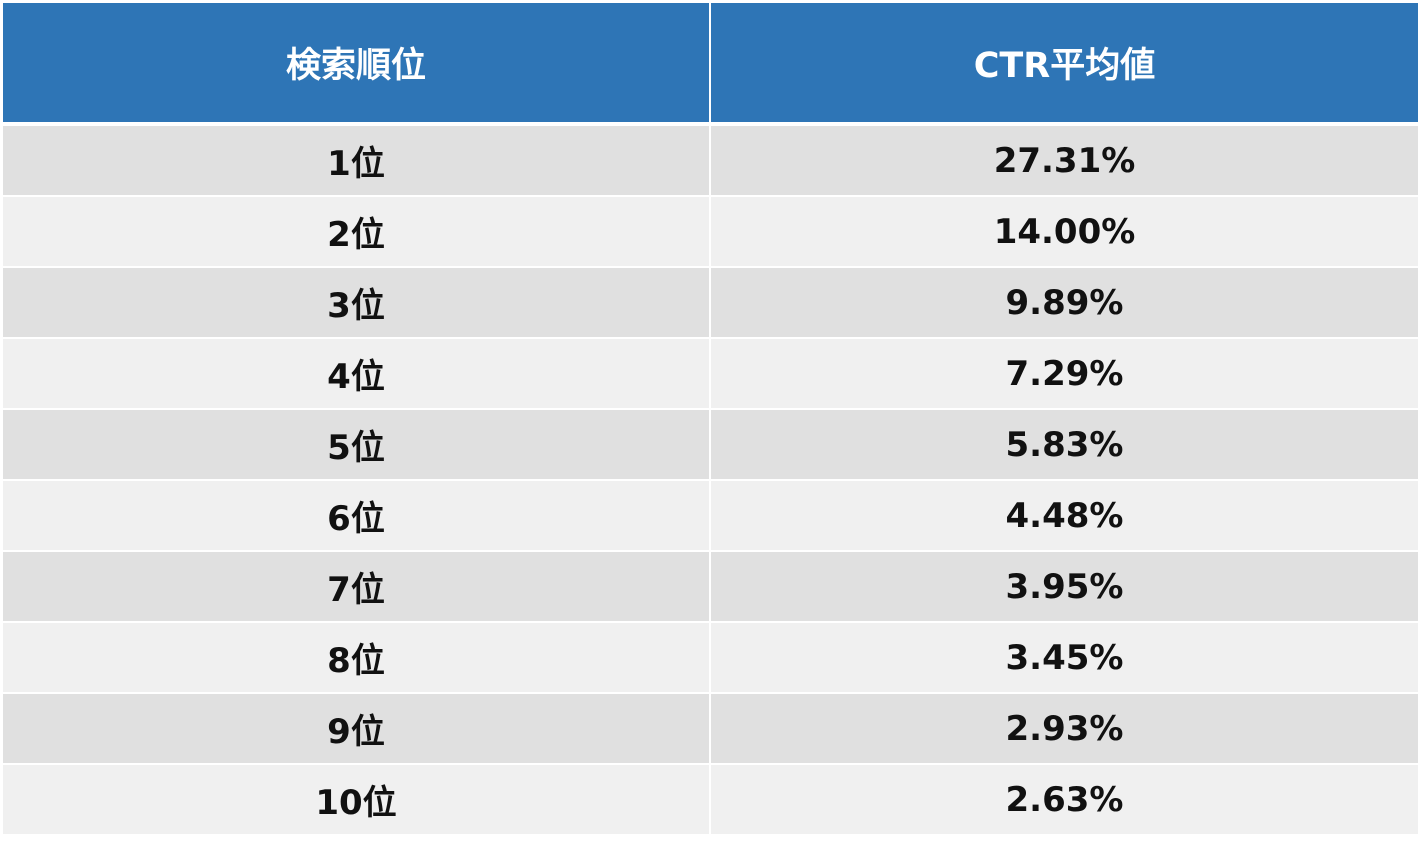  I want to click on table-header-row: 検索順位 CTR平均値, so click(710, 64).